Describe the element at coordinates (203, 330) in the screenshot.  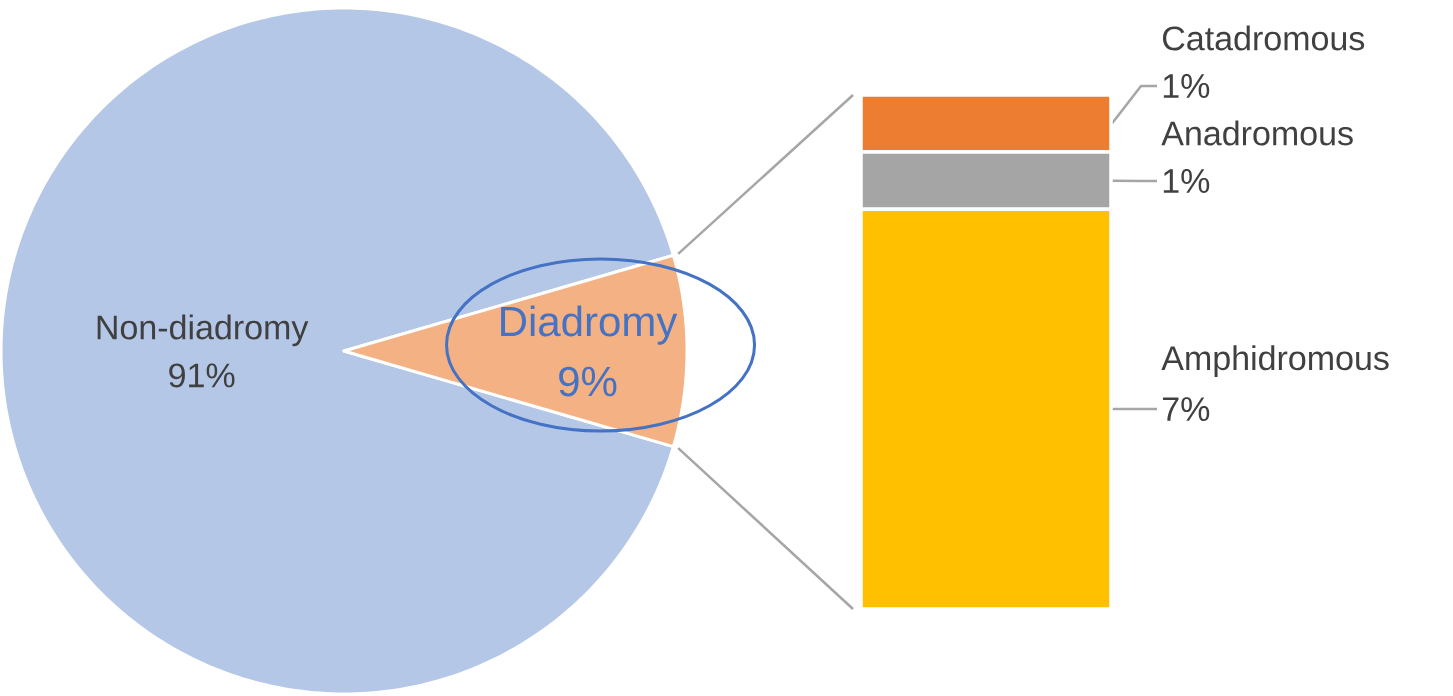
I see `slice-label: Non-diadromy` at that location.